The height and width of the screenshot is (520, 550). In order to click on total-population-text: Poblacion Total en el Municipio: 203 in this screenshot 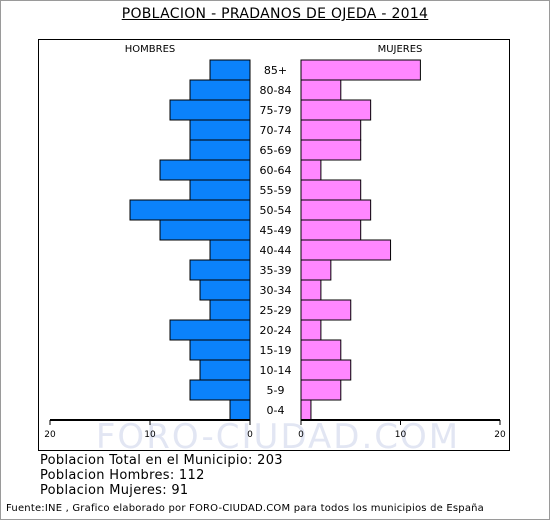, I will do `click(161, 460)`.